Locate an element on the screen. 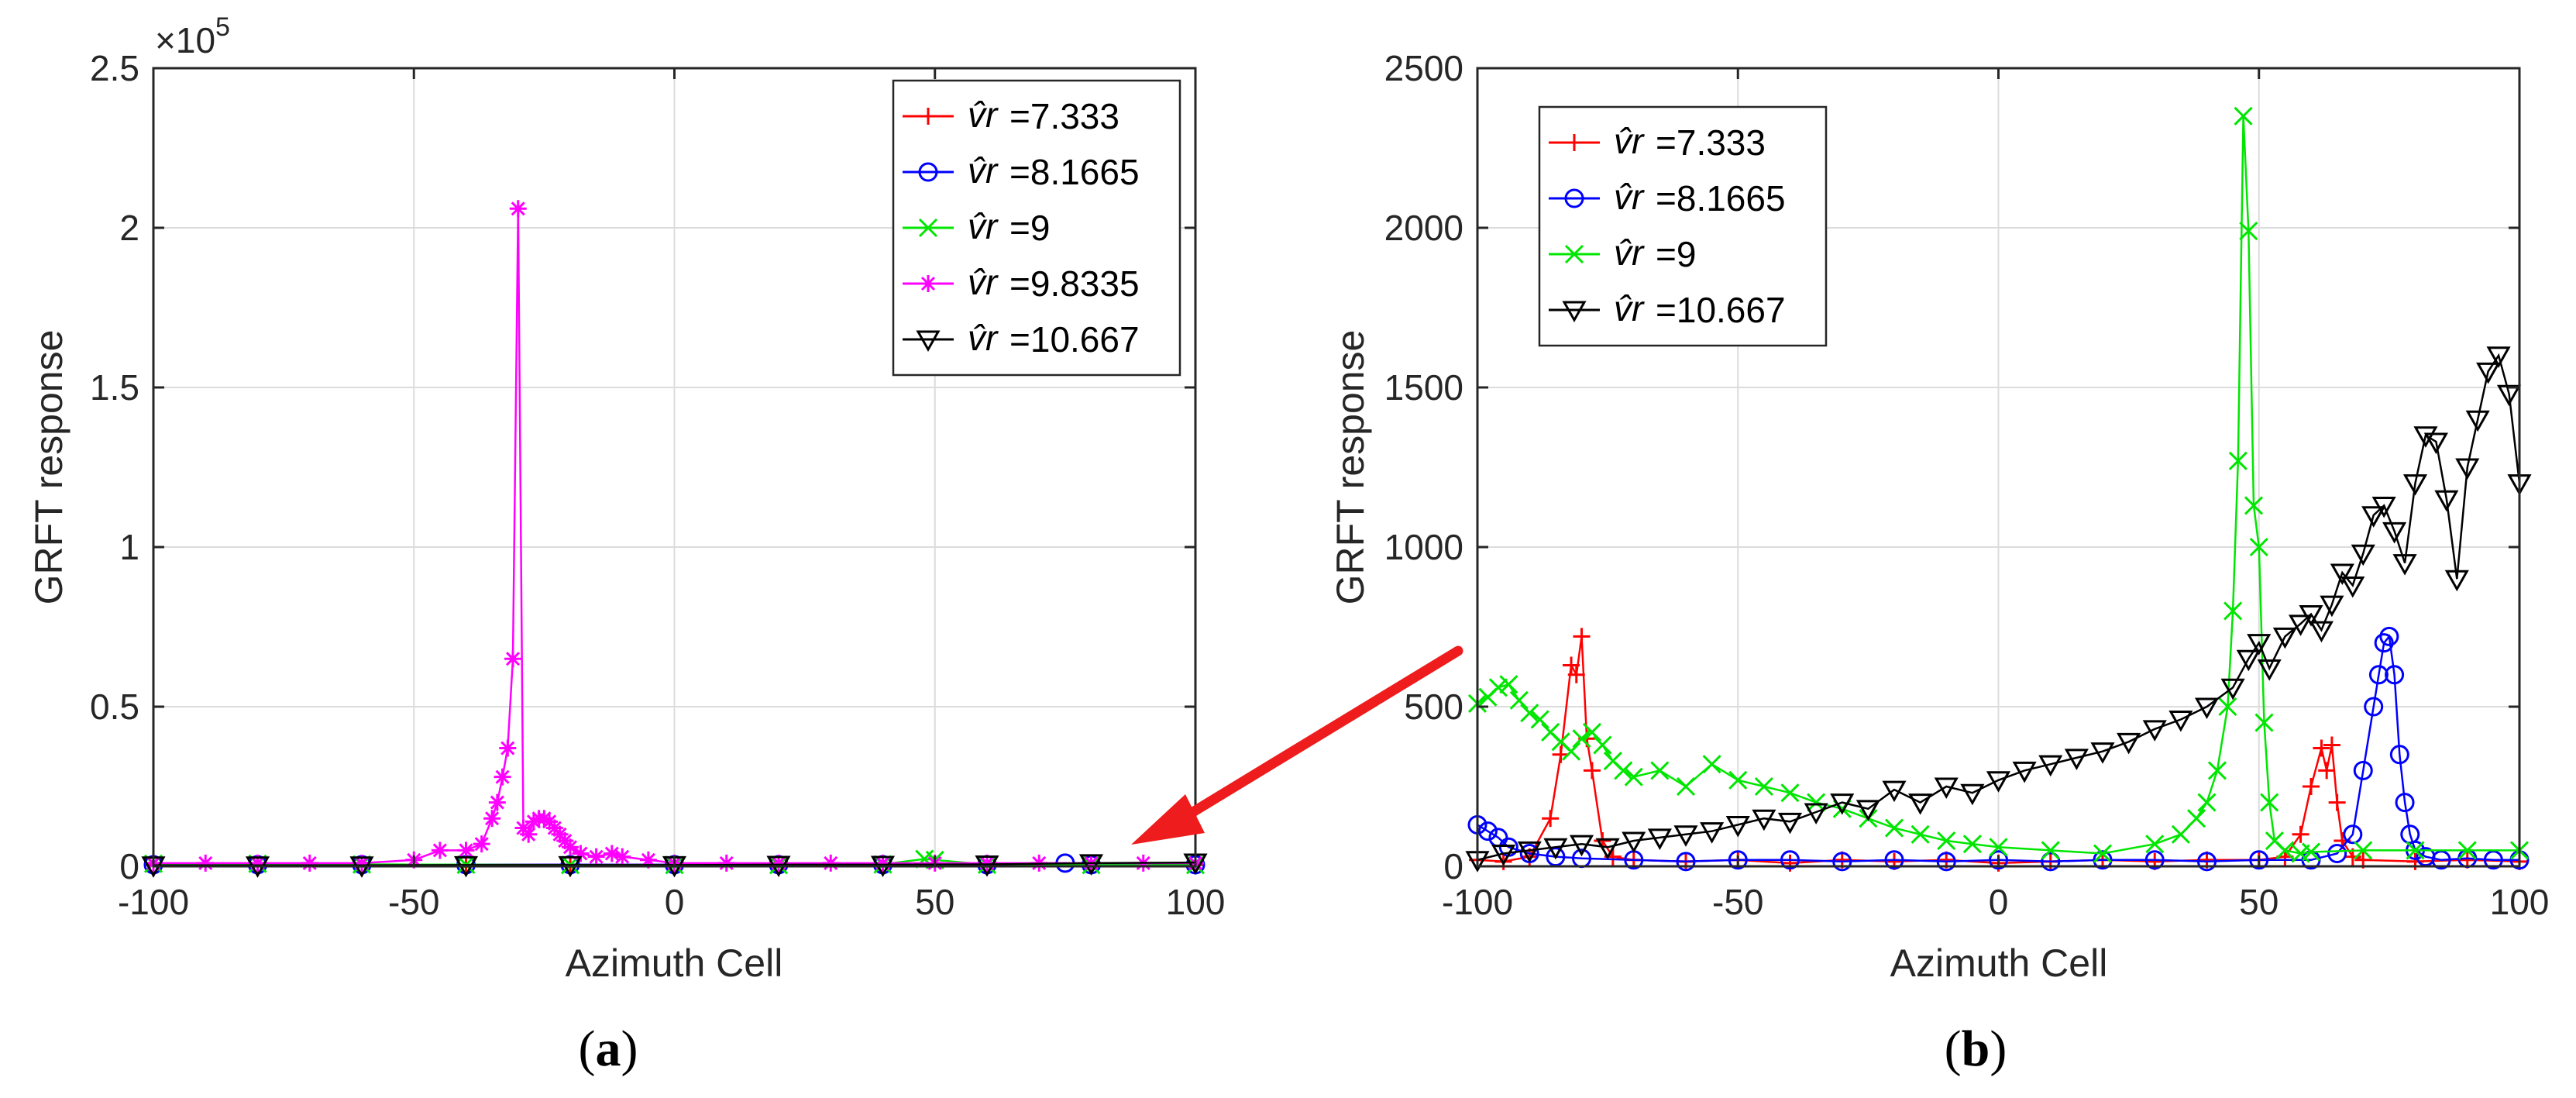  arrow-shaft is located at coordinates (1317, 736).